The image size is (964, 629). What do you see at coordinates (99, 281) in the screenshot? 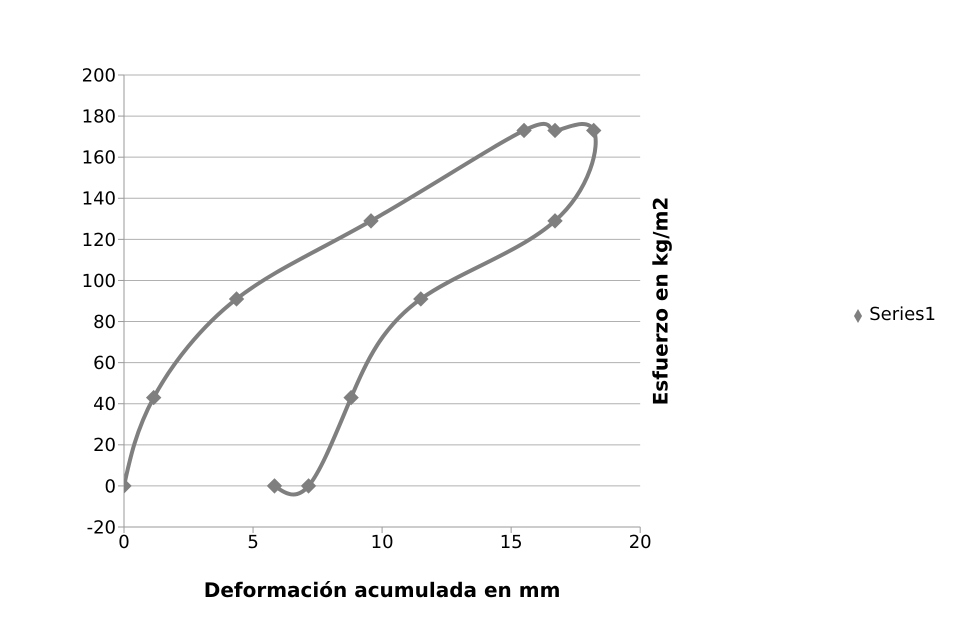
I see `y-tick-label: 100` at bounding box center [99, 281].